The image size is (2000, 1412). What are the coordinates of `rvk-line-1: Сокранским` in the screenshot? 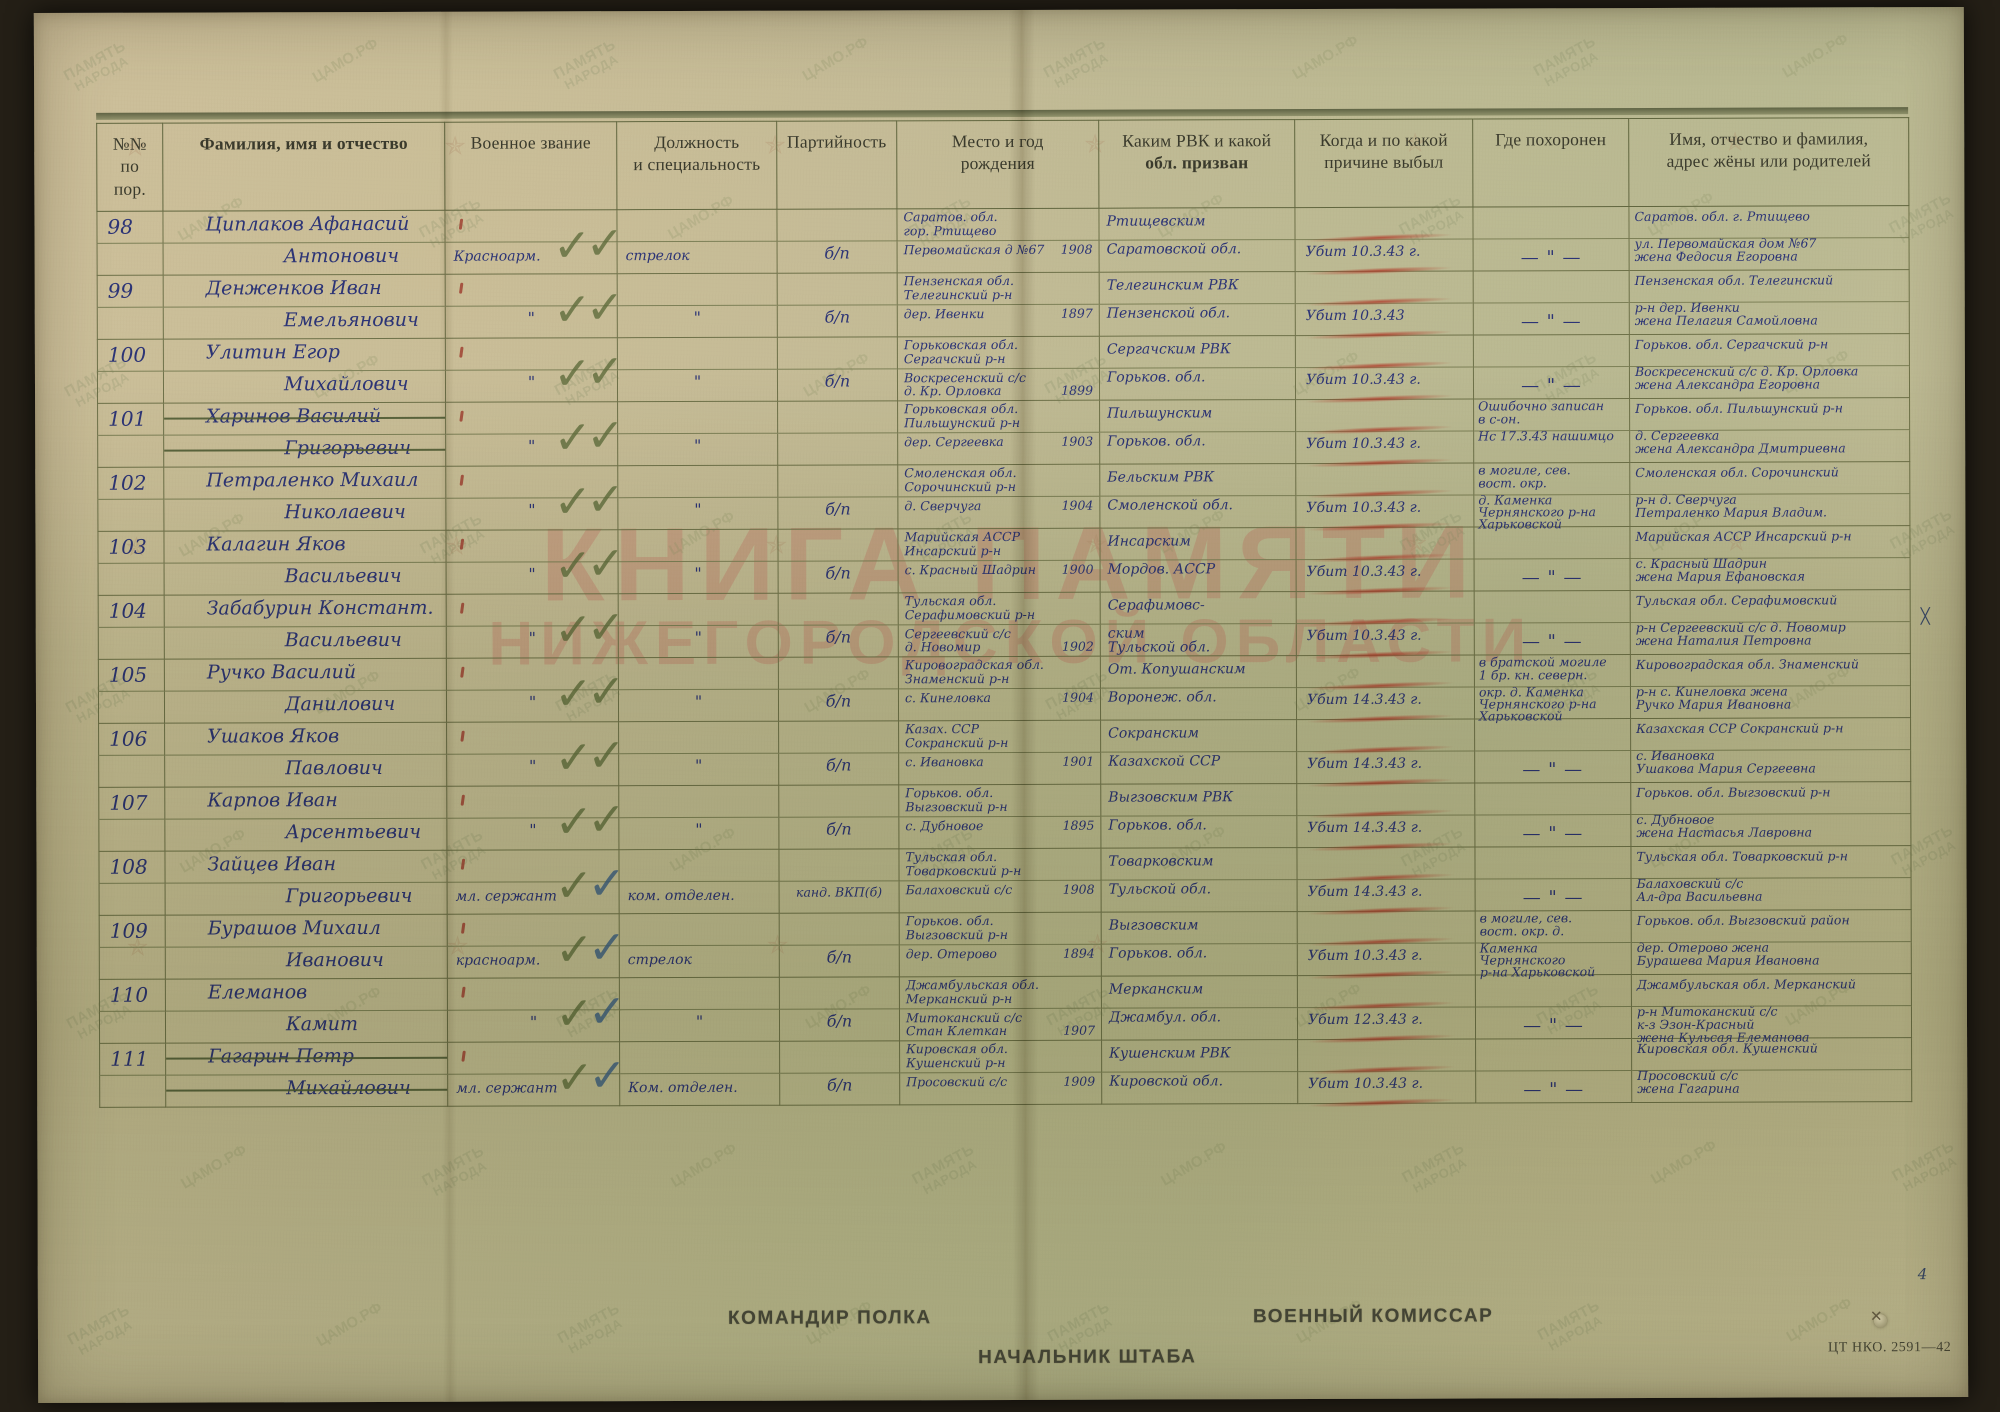 It's located at (1153, 733).